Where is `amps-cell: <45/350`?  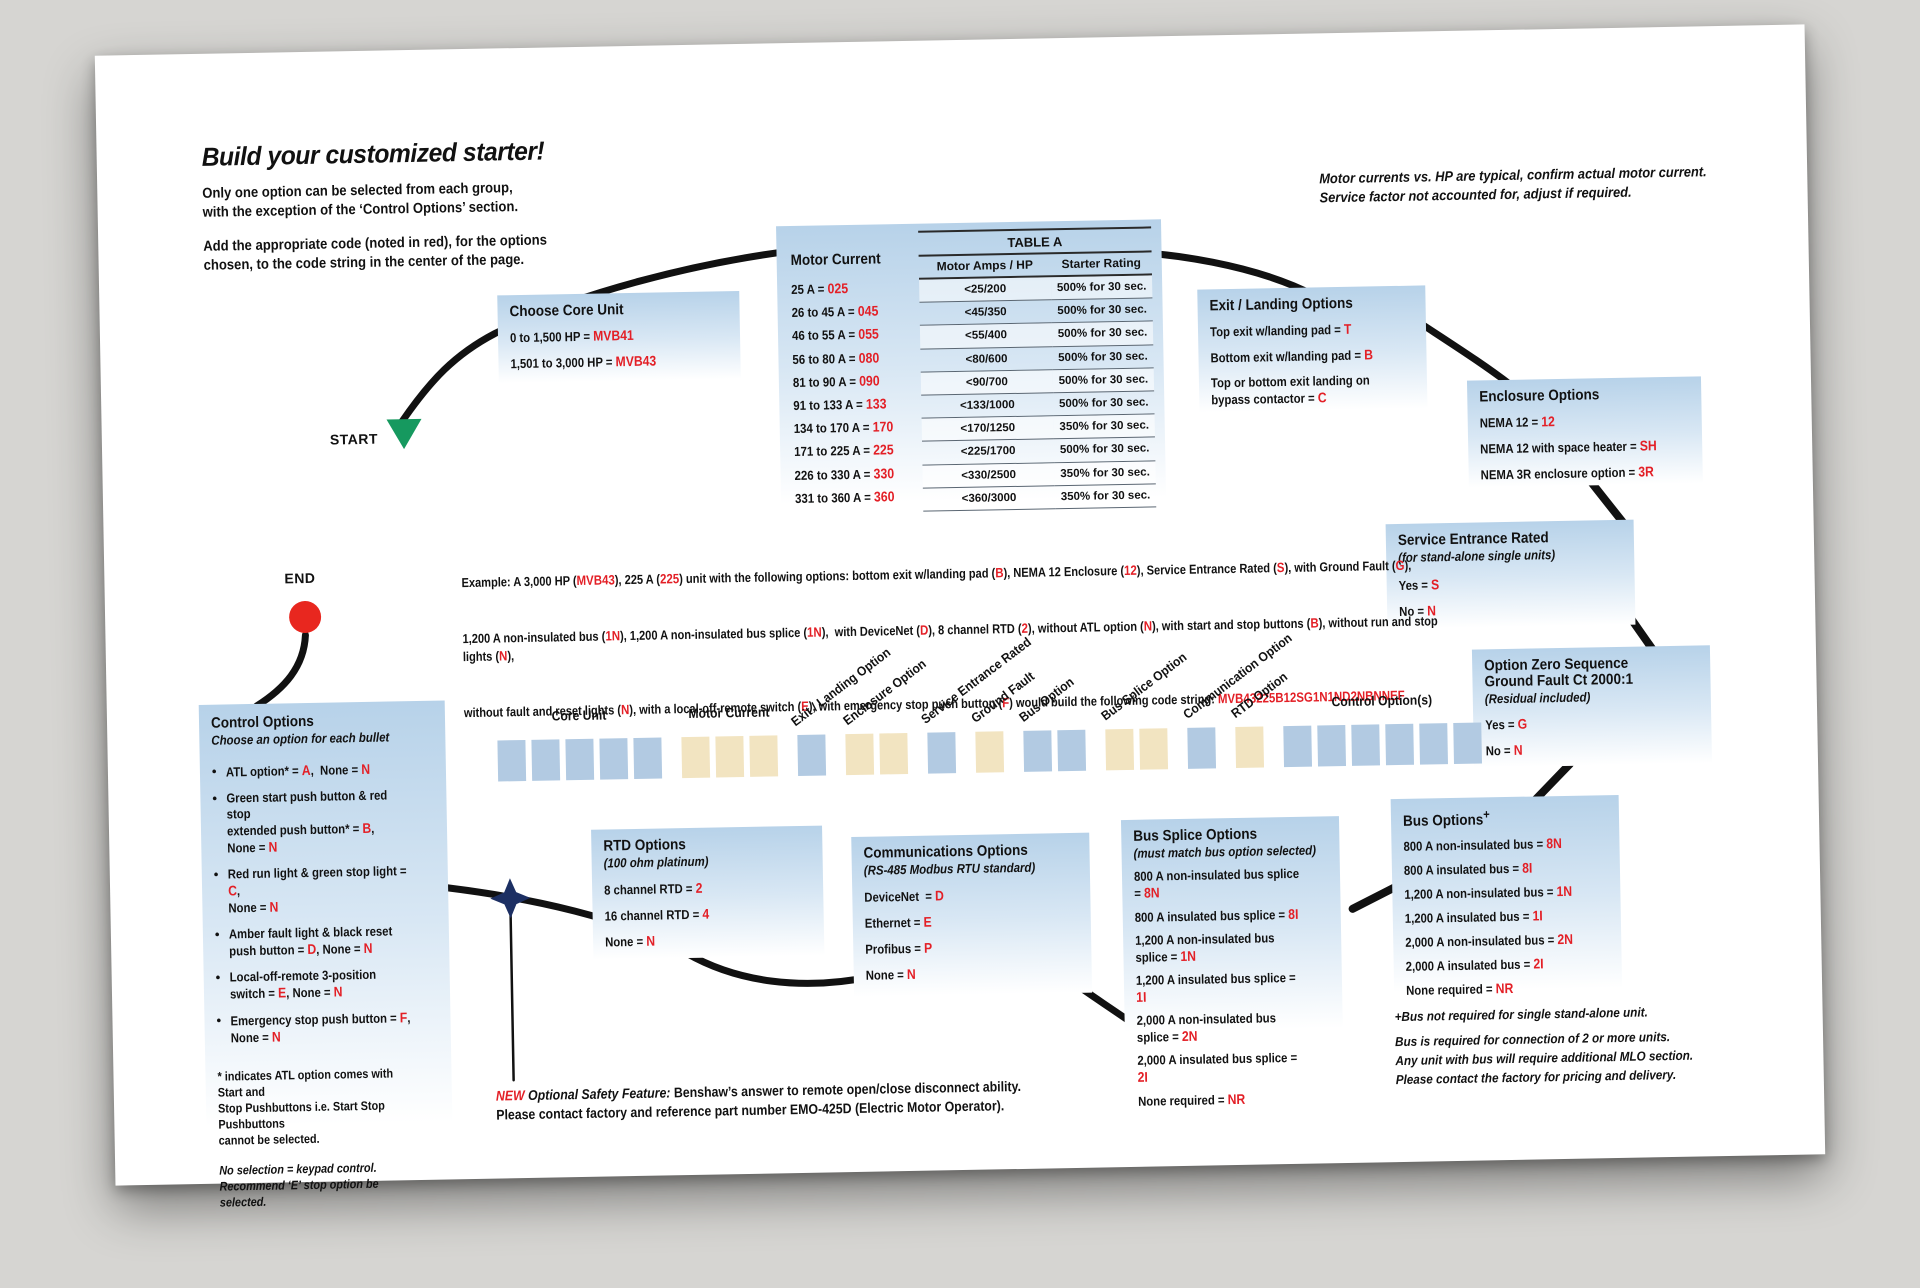 amps-cell: <45/350 is located at coordinates (985, 313).